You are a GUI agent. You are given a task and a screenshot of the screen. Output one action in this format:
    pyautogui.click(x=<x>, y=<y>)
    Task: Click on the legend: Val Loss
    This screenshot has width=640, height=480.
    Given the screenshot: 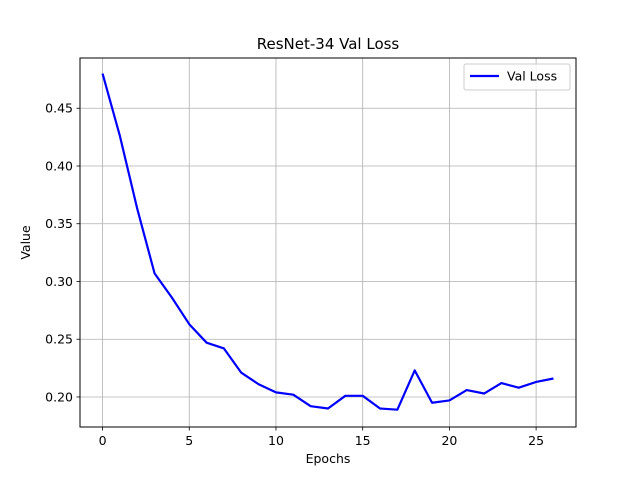 What is the action you would take?
    pyautogui.click(x=517, y=77)
    